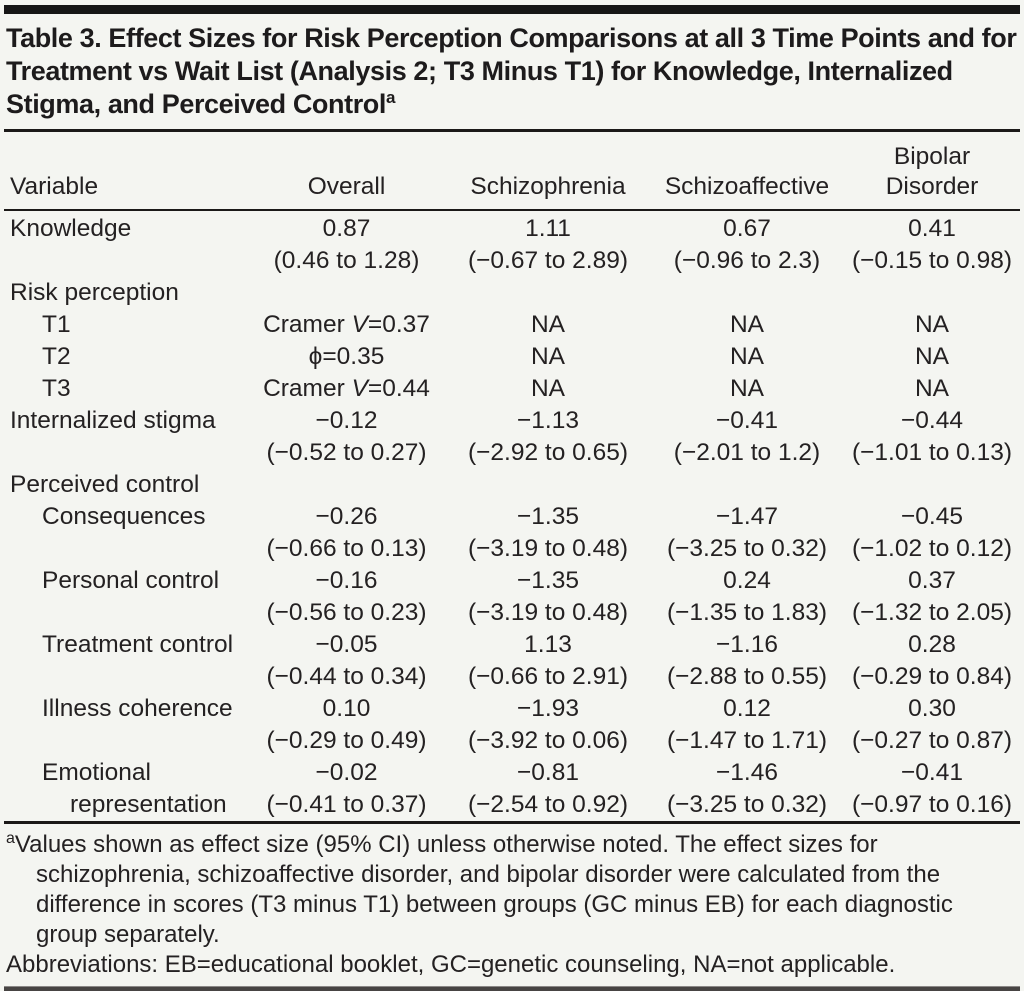 The height and width of the screenshot is (991, 1024). Describe the element at coordinates (346, 676) in the screenshot. I see `confidence-interval: (−0.44 to 0.34)` at that location.